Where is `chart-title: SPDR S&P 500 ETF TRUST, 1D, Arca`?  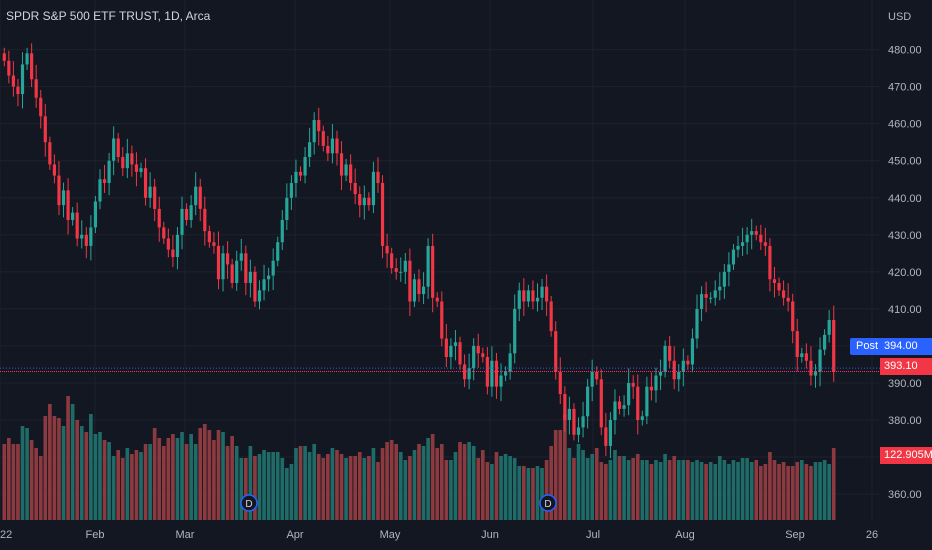
chart-title: SPDR S&P 500 ETF TRUST, 1D, Arca is located at coordinates (108, 16).